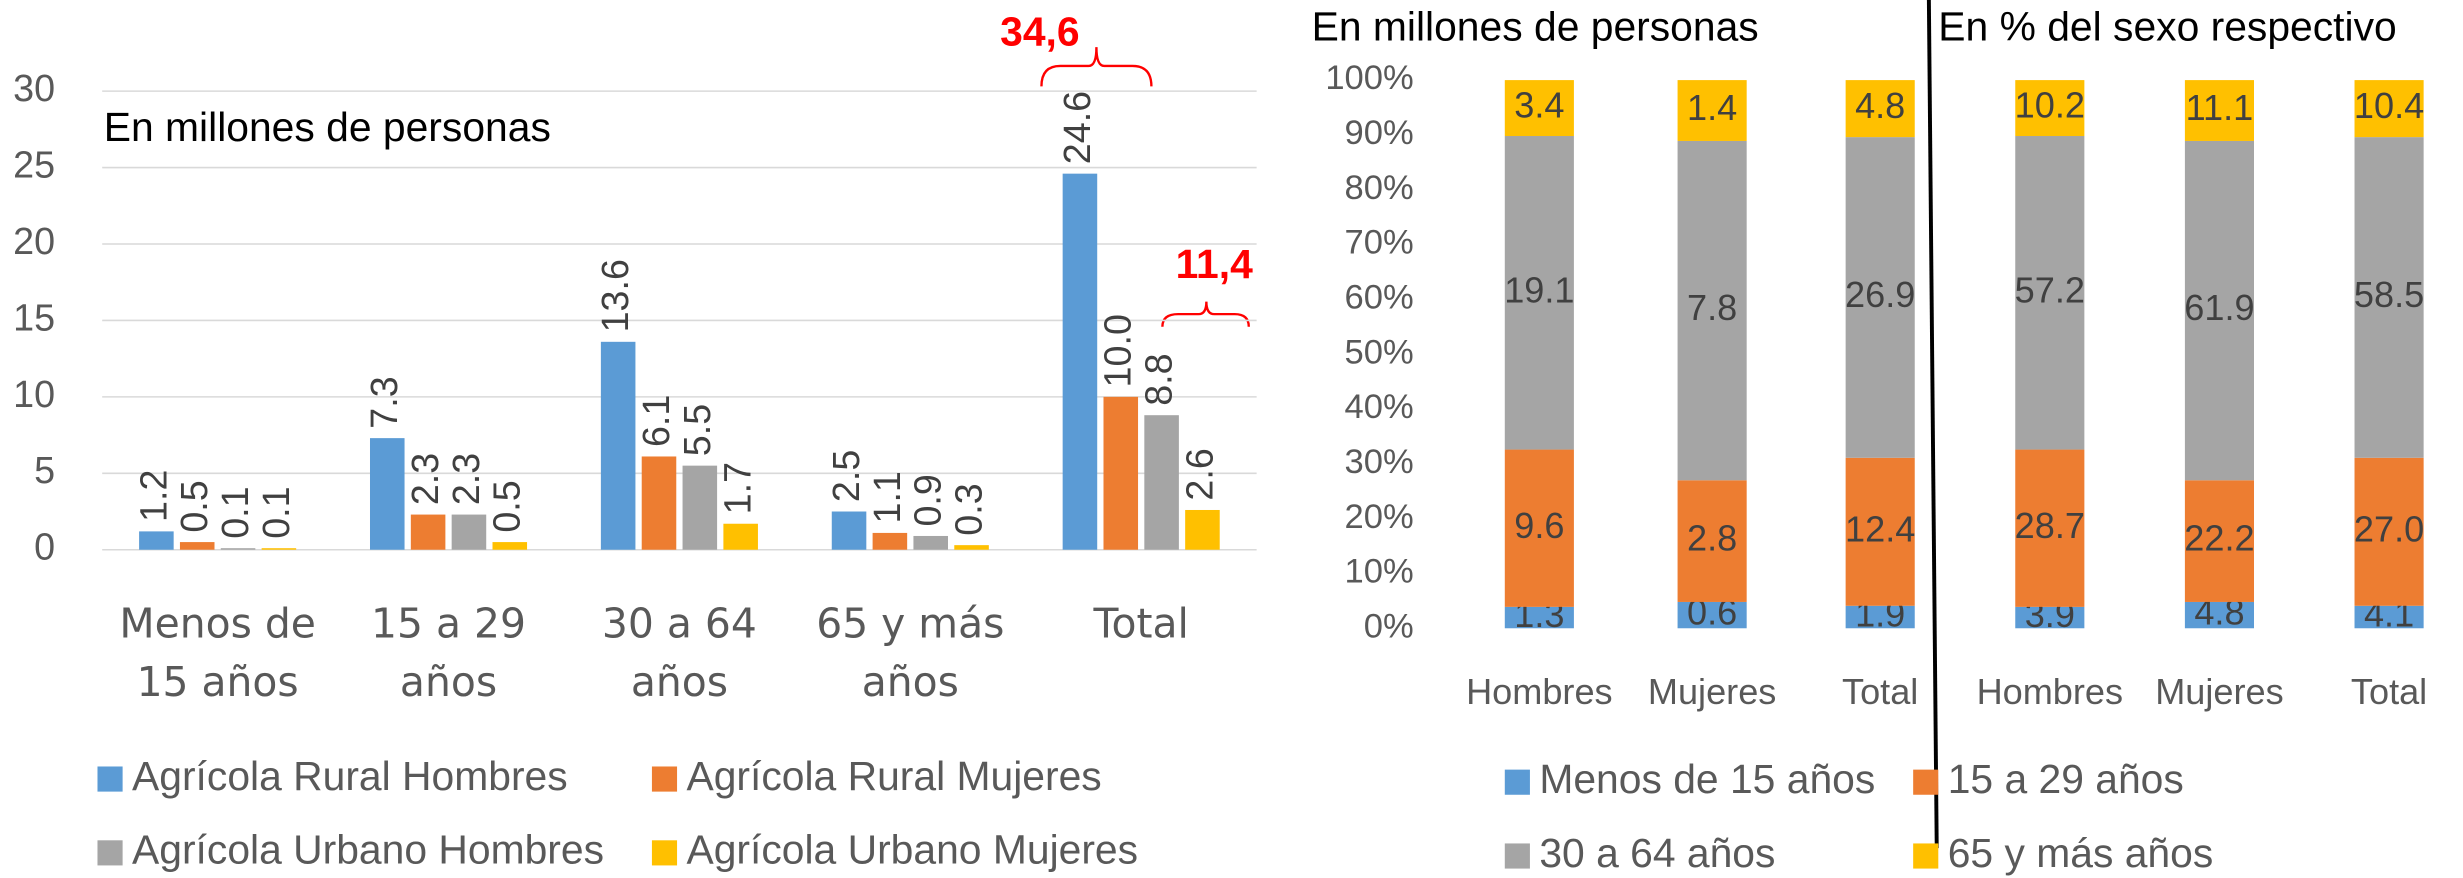 The width and height of the screenshot is (2463, 878). Describe the element at coordinates (153, 496) in the screenshot. I see `data-label: 1.2` at that location.